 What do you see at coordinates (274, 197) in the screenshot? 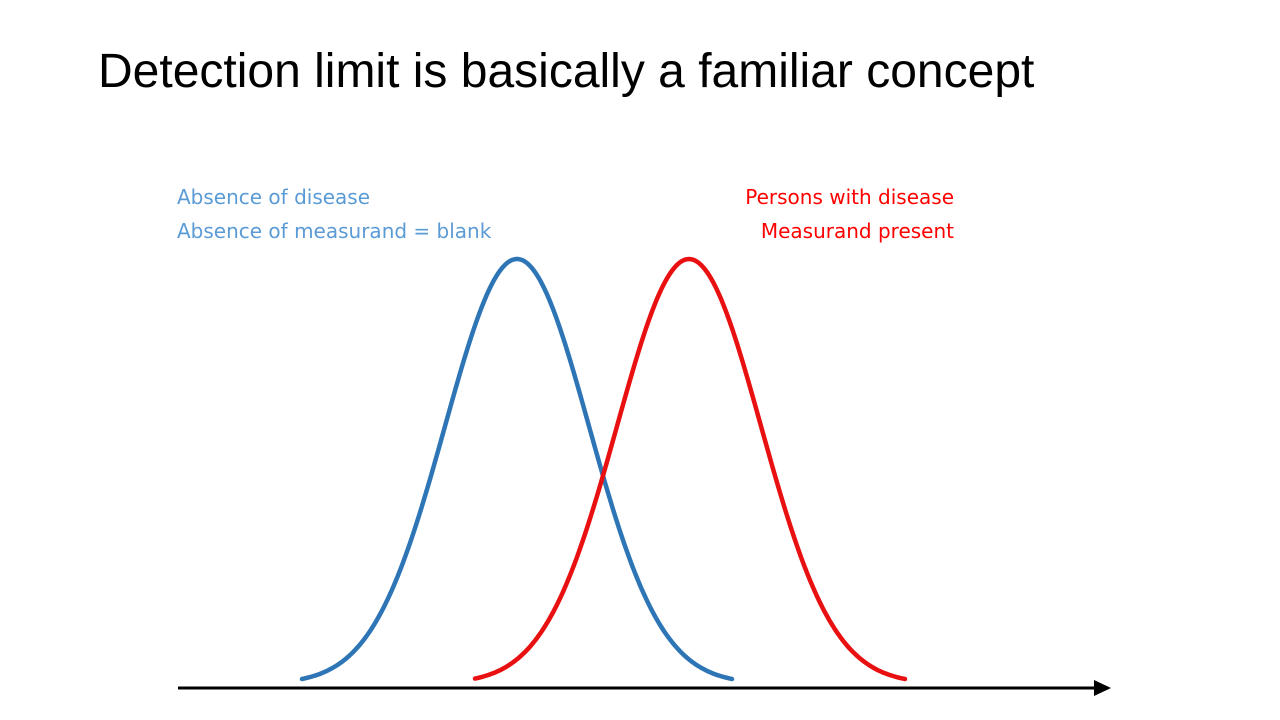
I see `blank-population-label-line1: Absence of disease` at bounding box center [274, 197].